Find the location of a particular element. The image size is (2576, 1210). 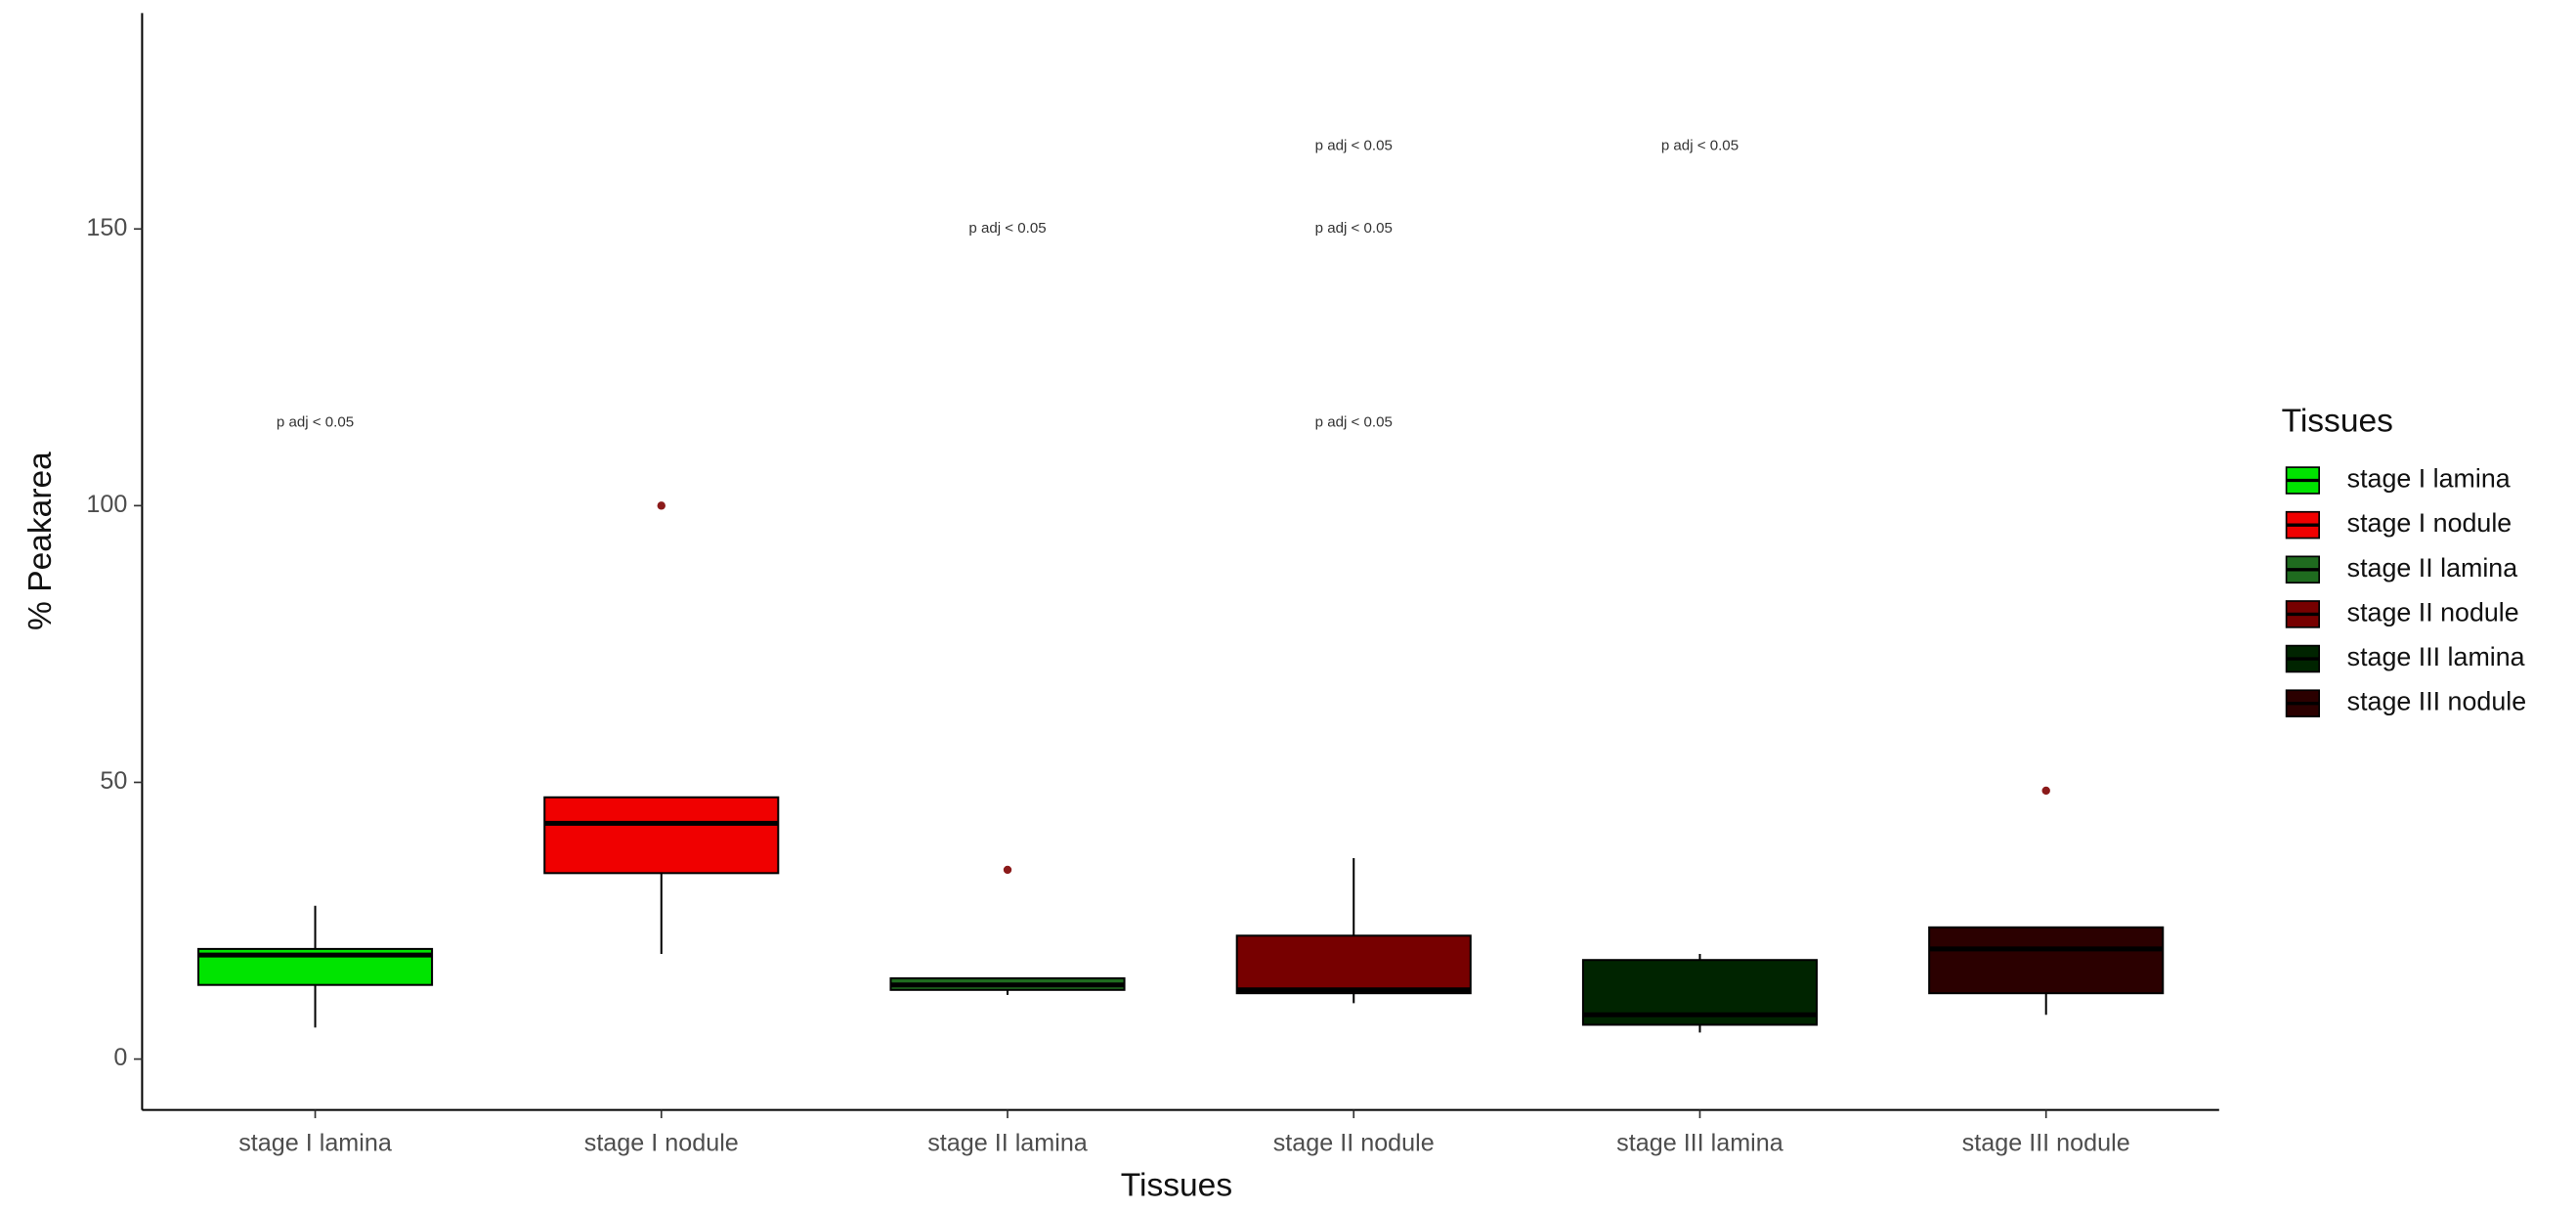

x-tick-label: stage III lamina is located at coordinates (1700, 1143).